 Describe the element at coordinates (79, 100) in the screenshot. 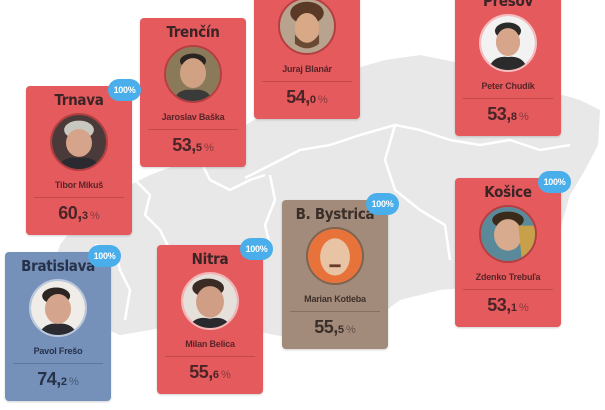

I see `region-title: Trnava` at that location.